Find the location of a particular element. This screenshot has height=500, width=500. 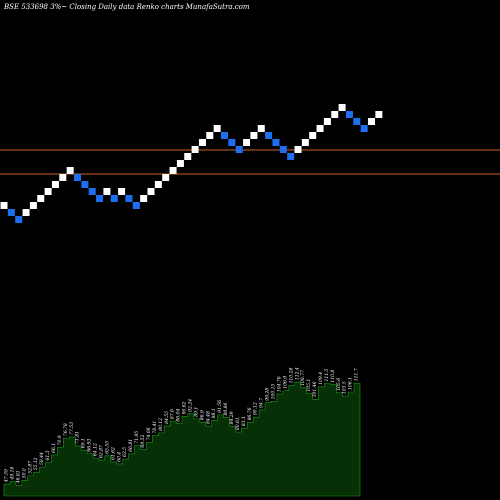

volume-label: 92.24 is located at coordinates (190, 405).